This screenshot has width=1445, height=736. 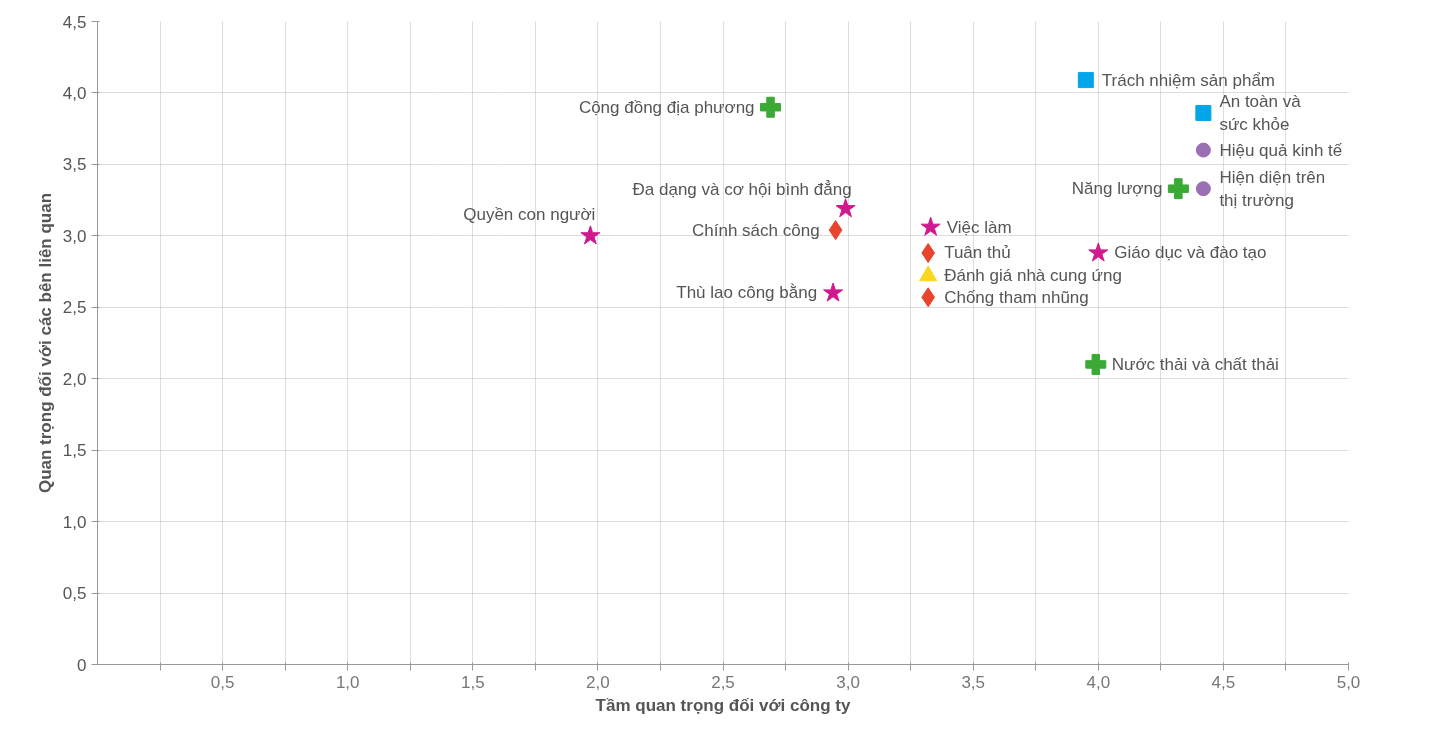 What do you see at coordinates (45, 343) in the screenshot?
I see `y-axis-title: Quan trọng đối với các bên liên quan` at bounding box center [45, 343].